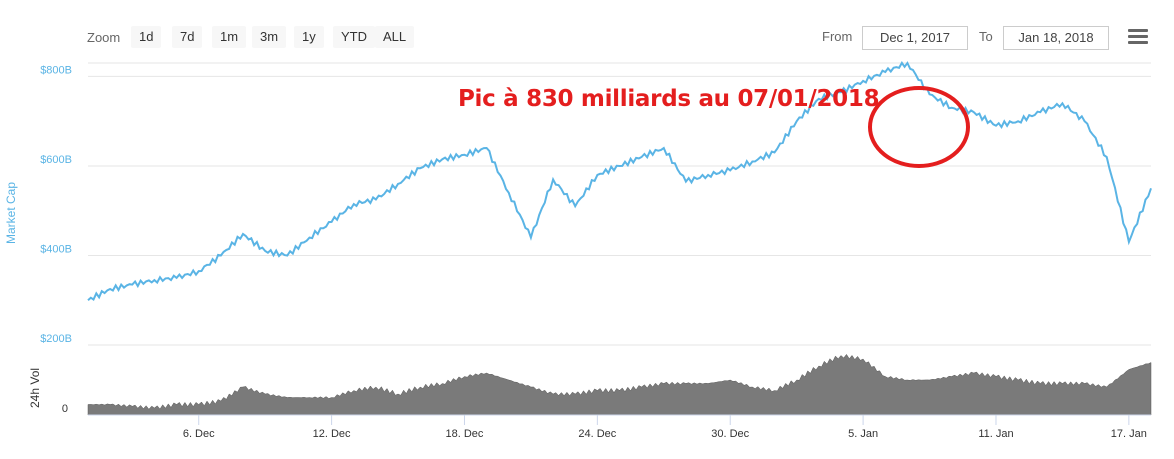 The height and width of the screenshot is (459, 1174). I want to click on peak-annotation: Pic à 830 milliards au 07/01/2018, so click(669, 99).